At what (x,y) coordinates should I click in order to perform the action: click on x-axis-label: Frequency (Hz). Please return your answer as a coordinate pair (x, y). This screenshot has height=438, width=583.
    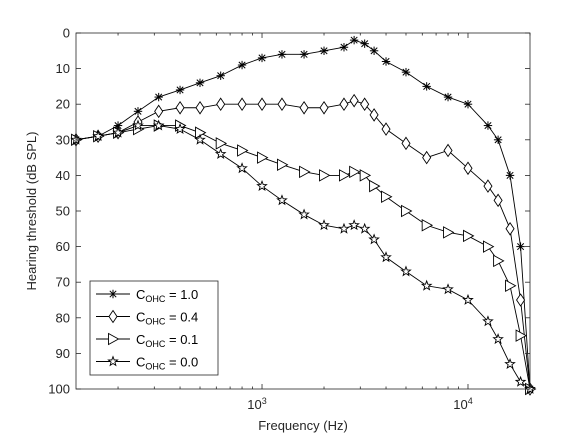
    Looking at the image, I should click on (303, 425).